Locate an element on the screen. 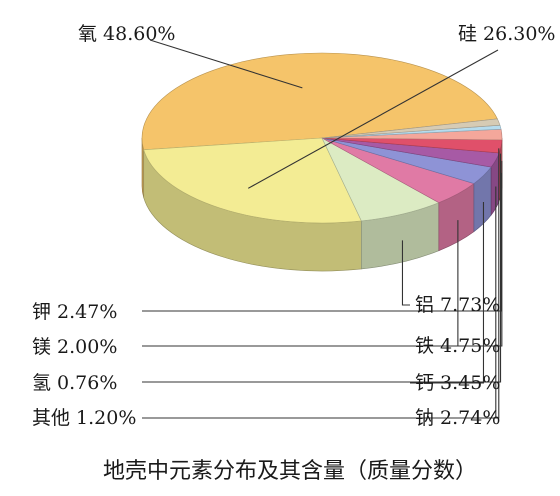 This screenshot has width=560, height=496. label-potassium: 钾 2.47% is located at coordinates (74, 312).